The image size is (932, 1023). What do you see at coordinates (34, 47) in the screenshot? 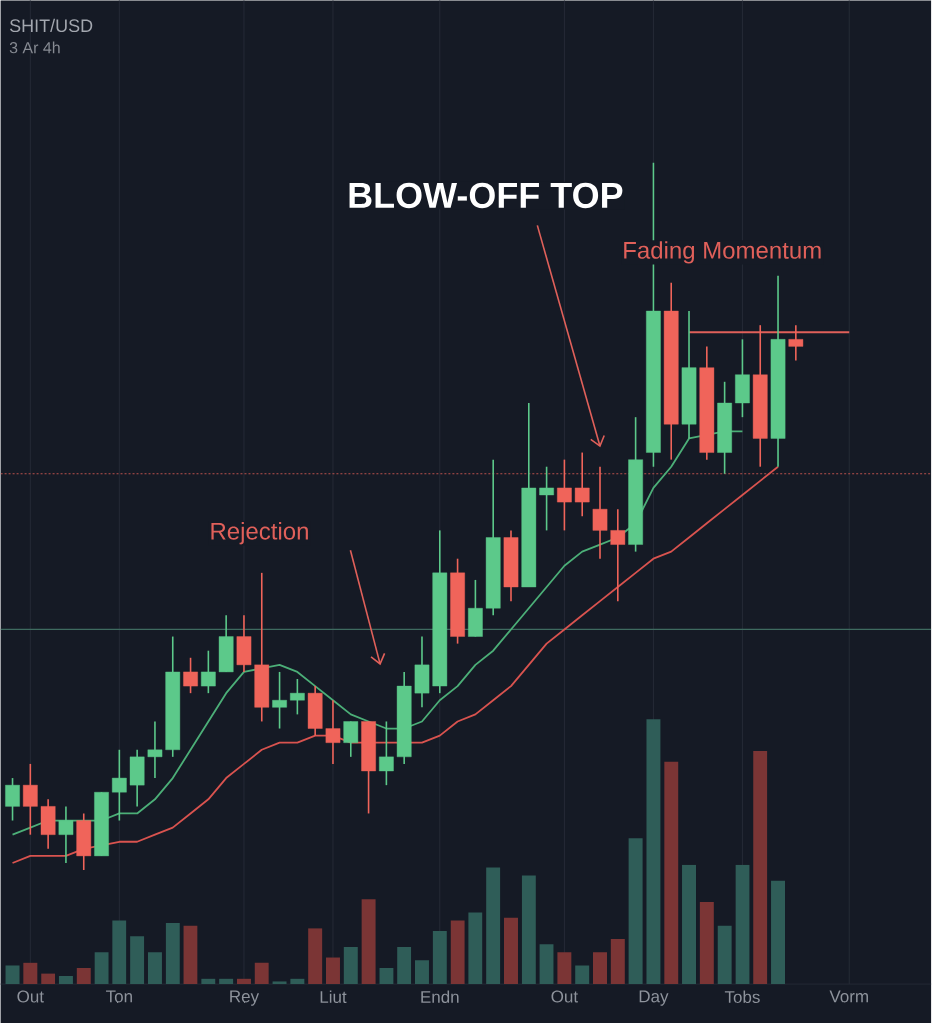
I see `chart-subtitle: 3 Ar 4h` at bounding box center [34, 47].